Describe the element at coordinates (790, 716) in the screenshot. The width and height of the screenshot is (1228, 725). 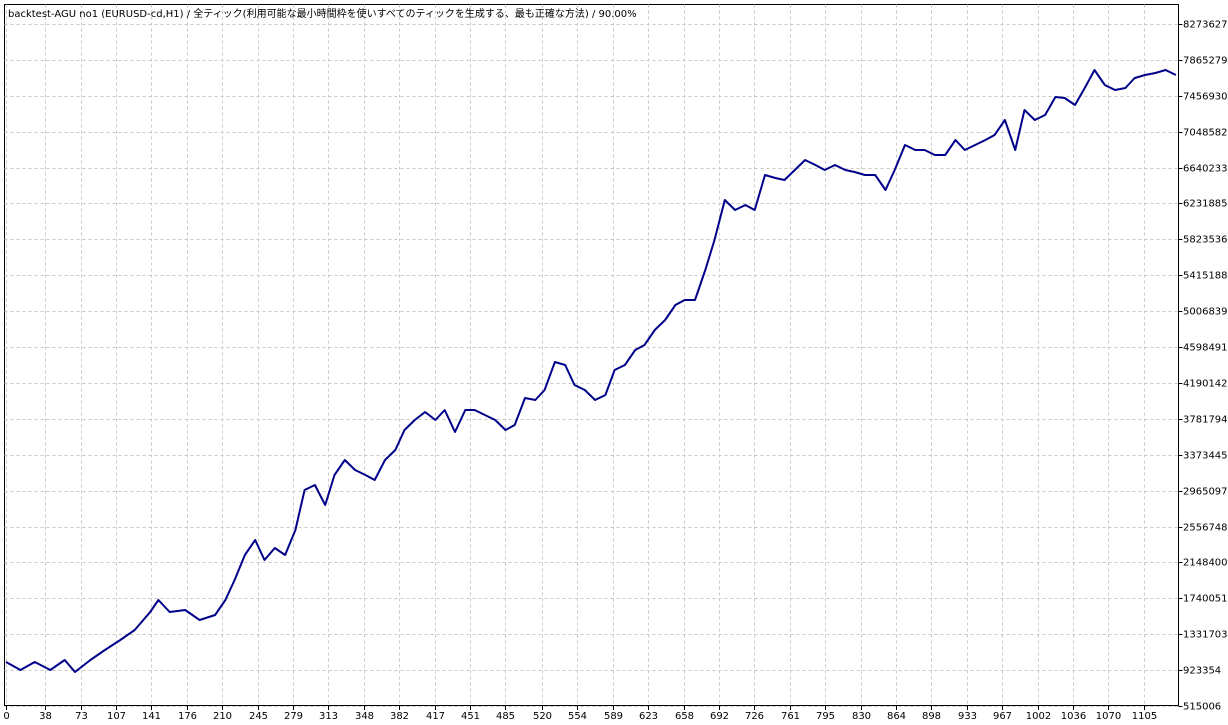
I see `x-tick-label: 761` at that location.